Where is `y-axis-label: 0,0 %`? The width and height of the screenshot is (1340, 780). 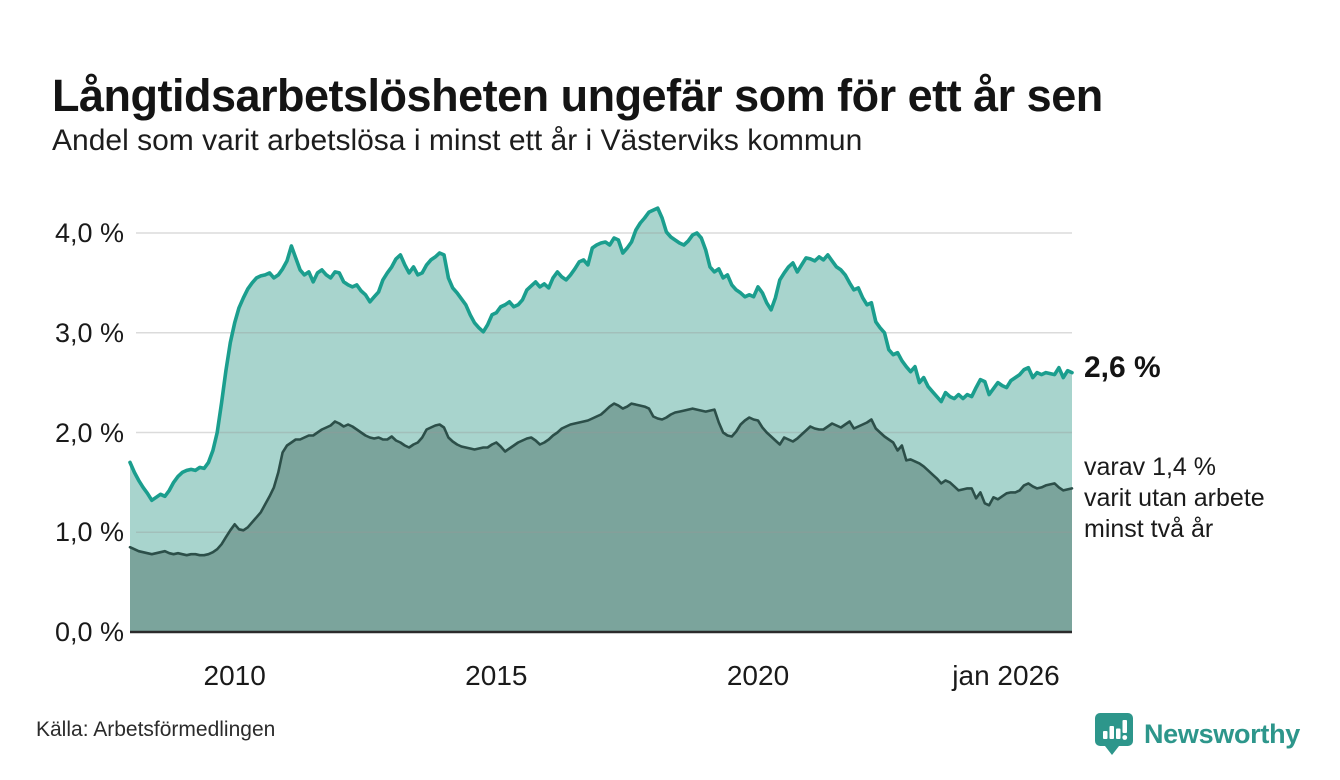
y-axis-label: 0,0 % is located at coordinates (89, 632).